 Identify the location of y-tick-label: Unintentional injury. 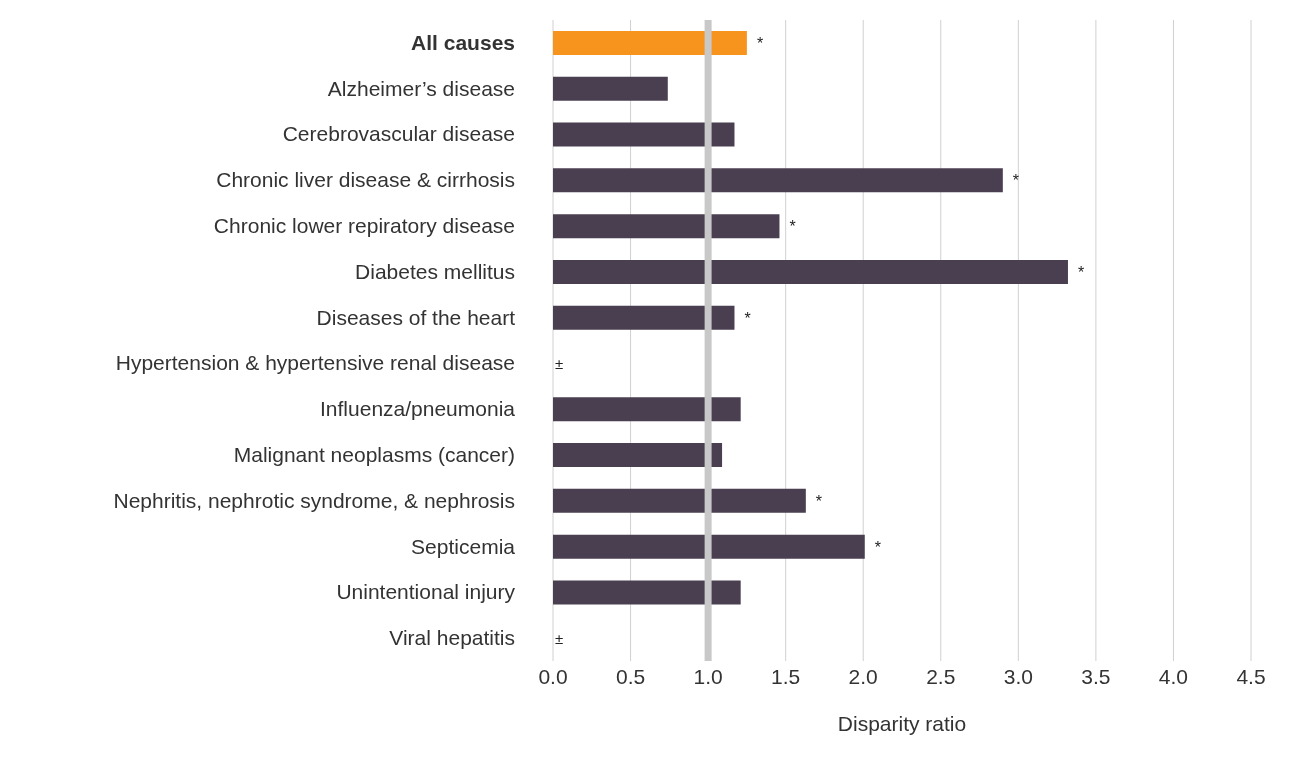
(426, 592).